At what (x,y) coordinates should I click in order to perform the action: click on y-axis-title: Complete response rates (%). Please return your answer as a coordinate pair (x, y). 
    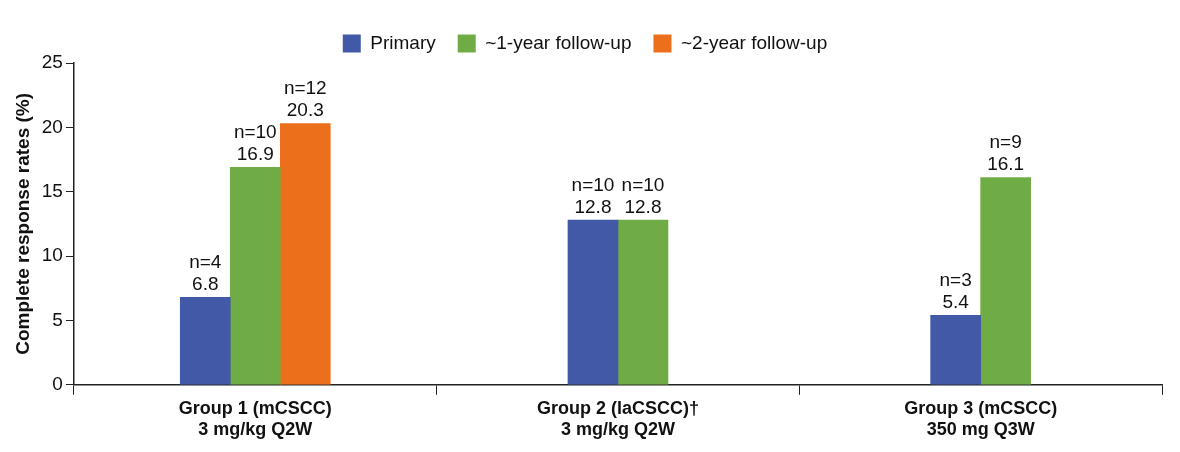
    Looking at the image, I should click on (22, 223).